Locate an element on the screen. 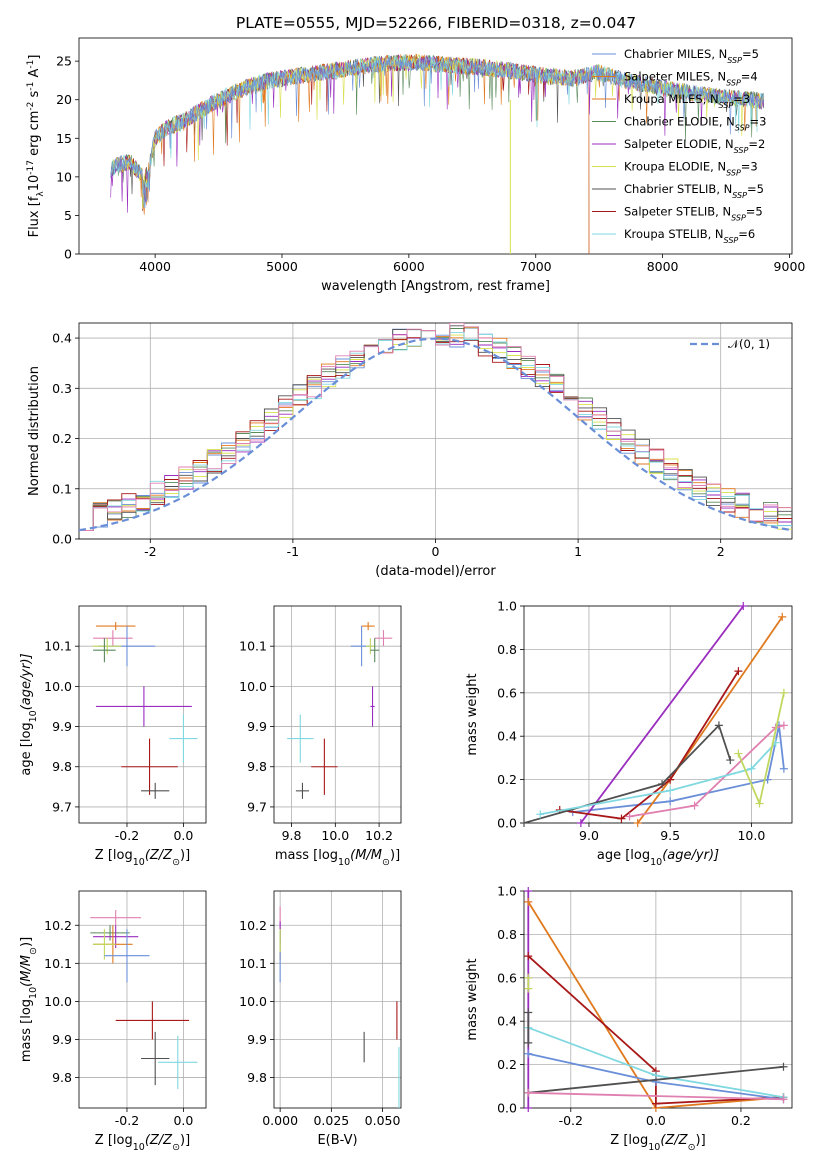 The width and height of the screenshot is (819, 1170). y-tick-label: 0.3 is located at coordinates (62, 388).